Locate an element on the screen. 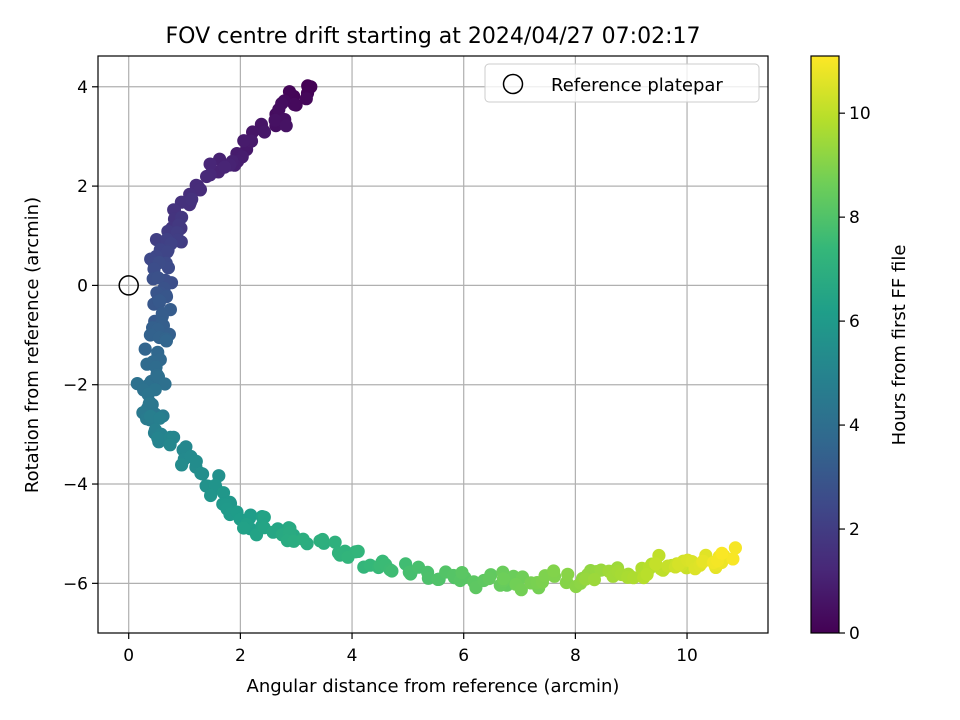  y-axis-label: Rotation from reference (arcmin) is located at coordinates (32, 345).